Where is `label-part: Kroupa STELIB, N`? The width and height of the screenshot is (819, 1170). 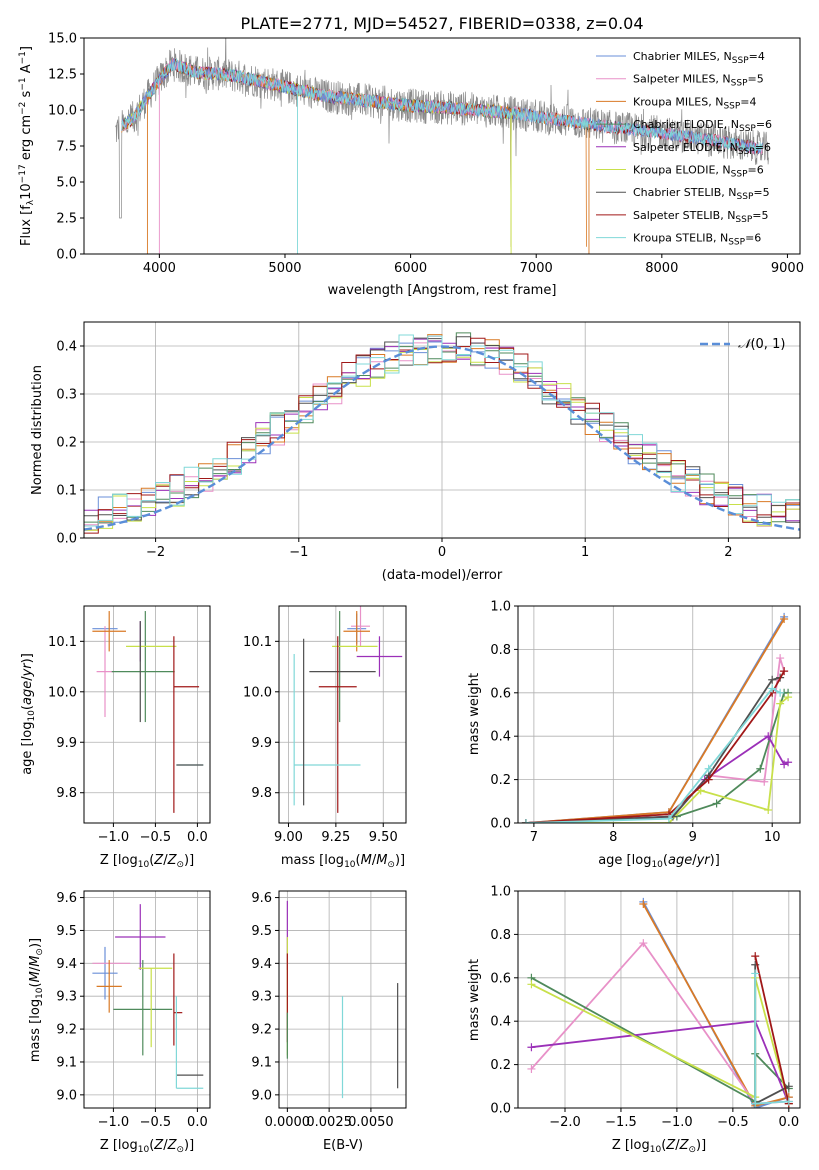
label-part: Kroupa STELIB, N is located at coordinates (680, 238).